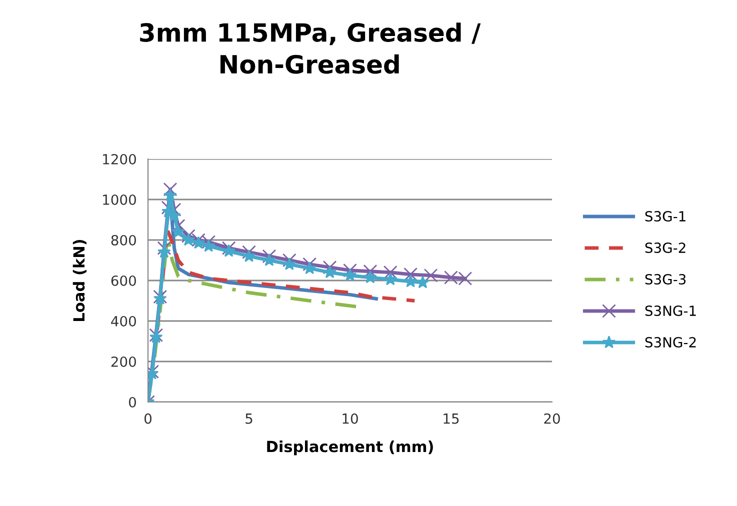  What do you see at coordinates (249, 419) in the screenshot?
I see `x-tick-label: 5` at bounding box center [249, 419].